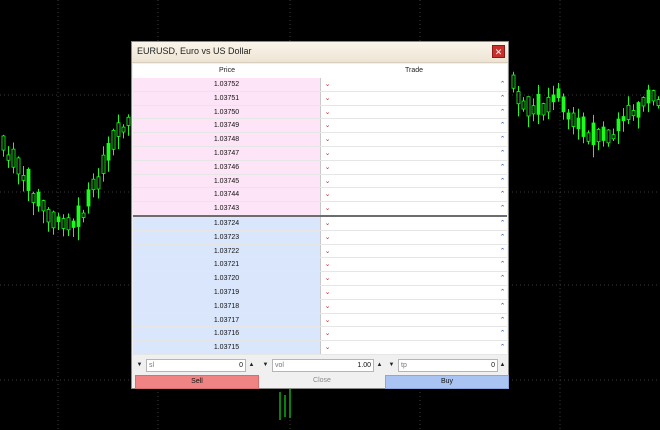  What do you see at coordinates (227, 195) in the screenshot?
I see `price-cell: 1.03744` at bounding box center [227, 195].